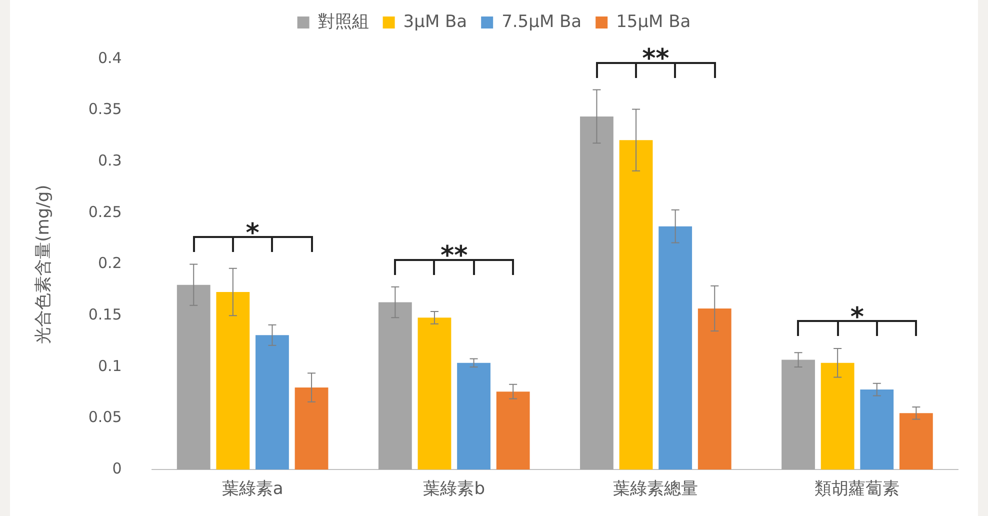  I want to click on y-tick-label: 0.35, so click(105, 109).